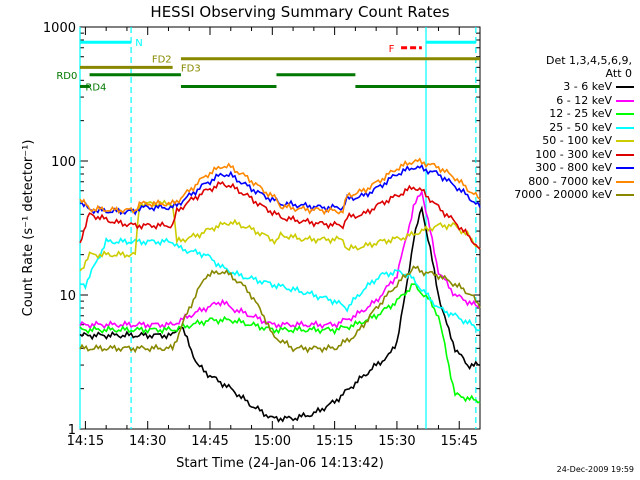 The image size is (640, 480). Describe the element at coordinates (573, 154) in the screenshot. I see `legend-item-label: 100 - 300 keV` at that location.